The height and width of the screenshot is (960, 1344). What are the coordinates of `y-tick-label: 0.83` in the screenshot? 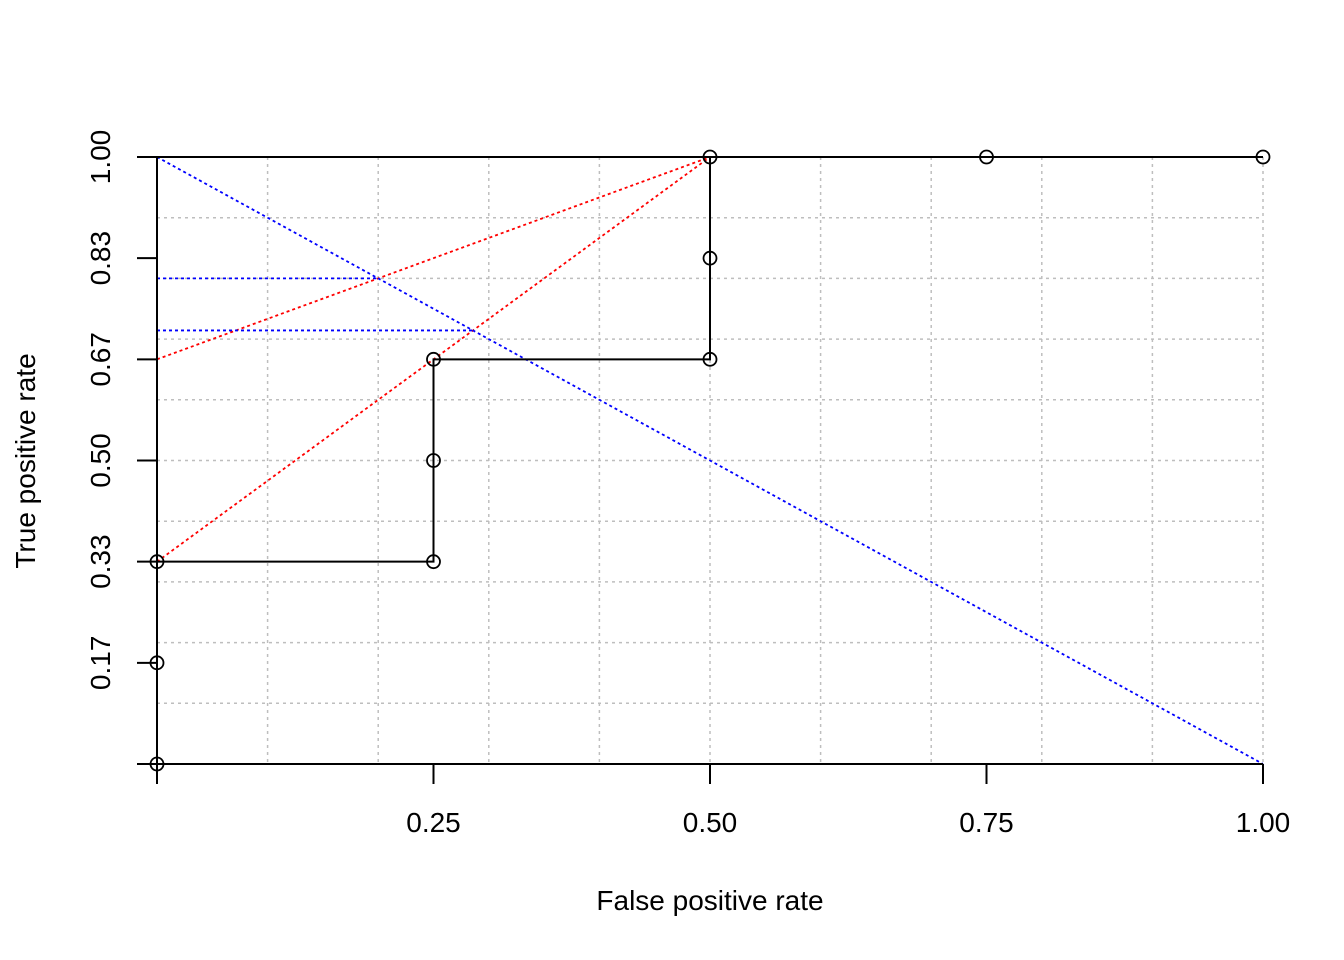 It's located at (100, 258).